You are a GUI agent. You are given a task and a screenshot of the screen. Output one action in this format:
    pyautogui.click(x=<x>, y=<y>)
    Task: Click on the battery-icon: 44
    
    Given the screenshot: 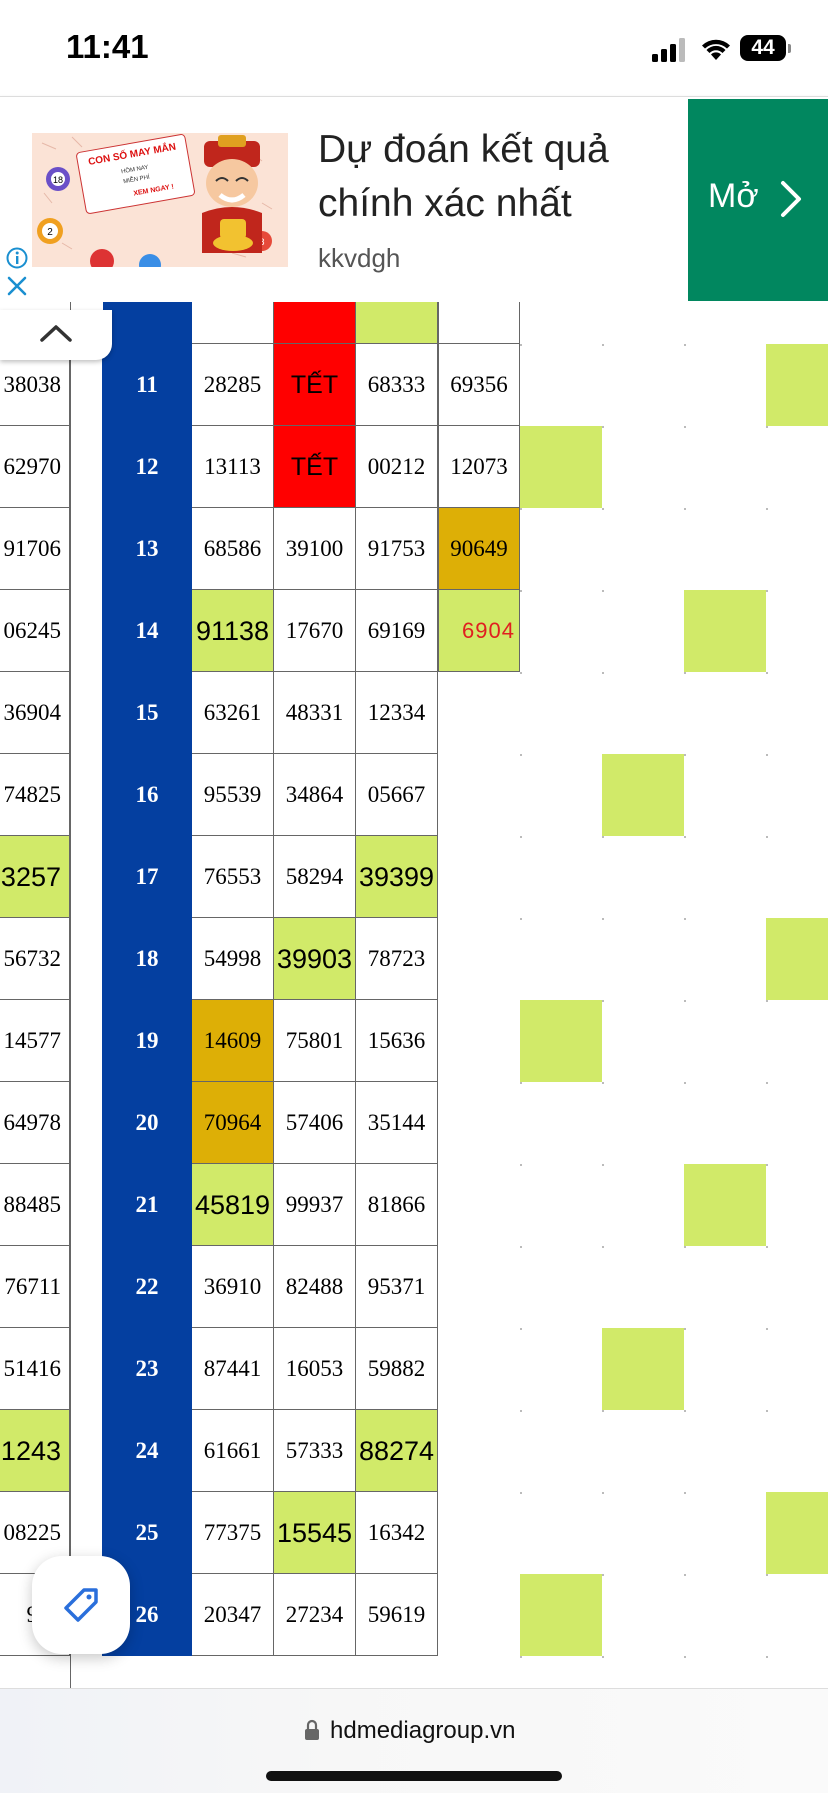 What is the action you would take?
    pyautogui.click(x=765, y=48)
    